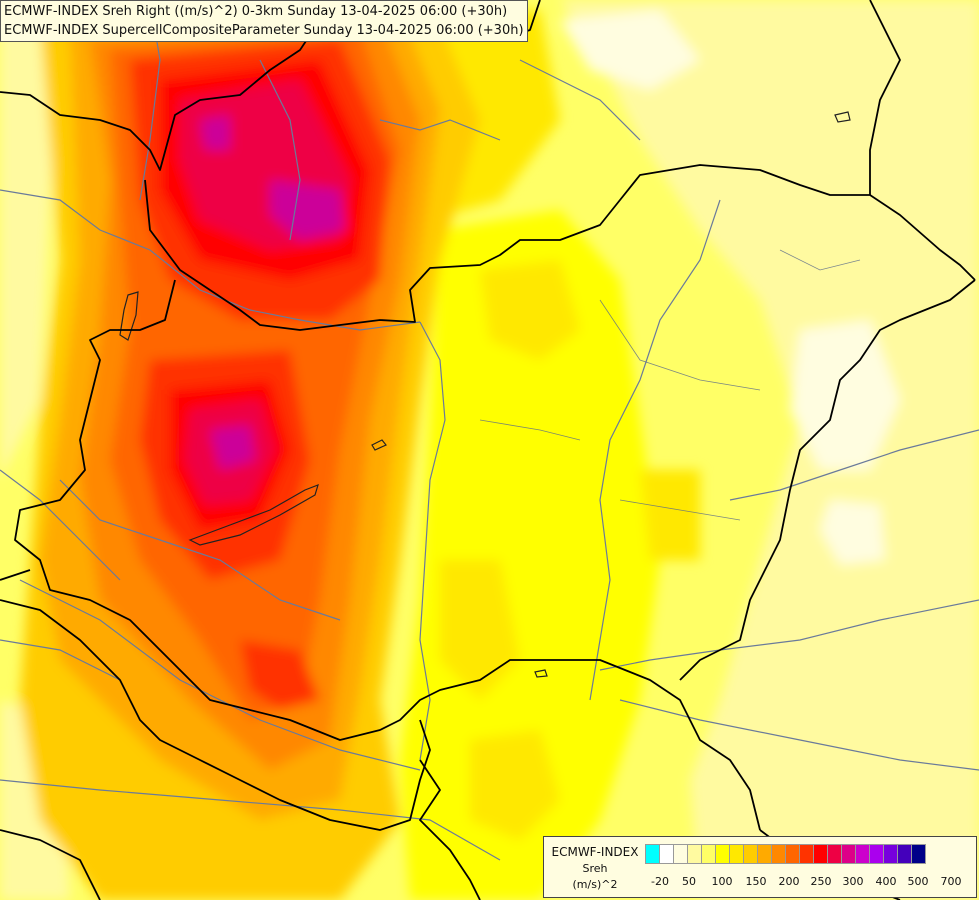 The width and height of the screenshot is (979, 900). I want to click on legend-tick: -20, so click(660, 881).